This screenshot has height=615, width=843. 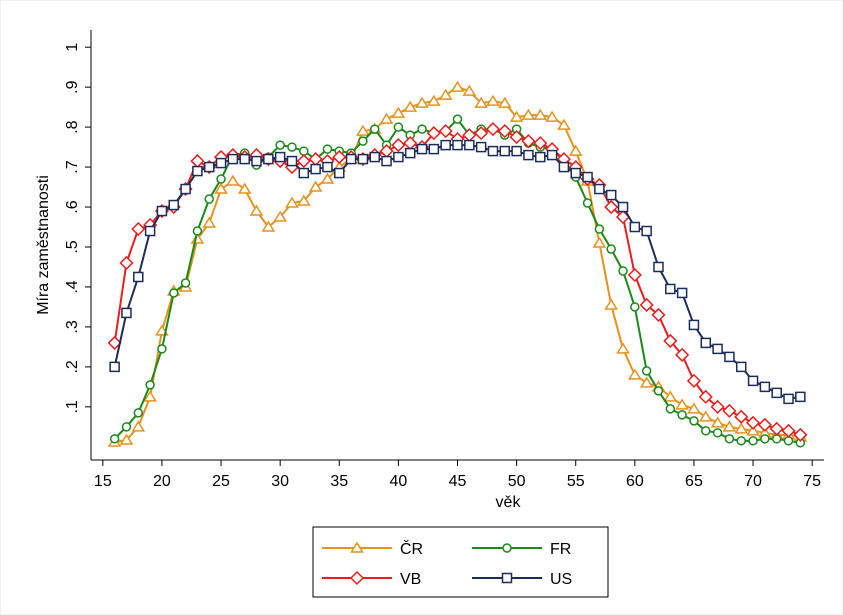 What do you see at coordinates (458, 481) in the screenshot?
I see `x-tick-label: 45` at bounding box center [458, 481].